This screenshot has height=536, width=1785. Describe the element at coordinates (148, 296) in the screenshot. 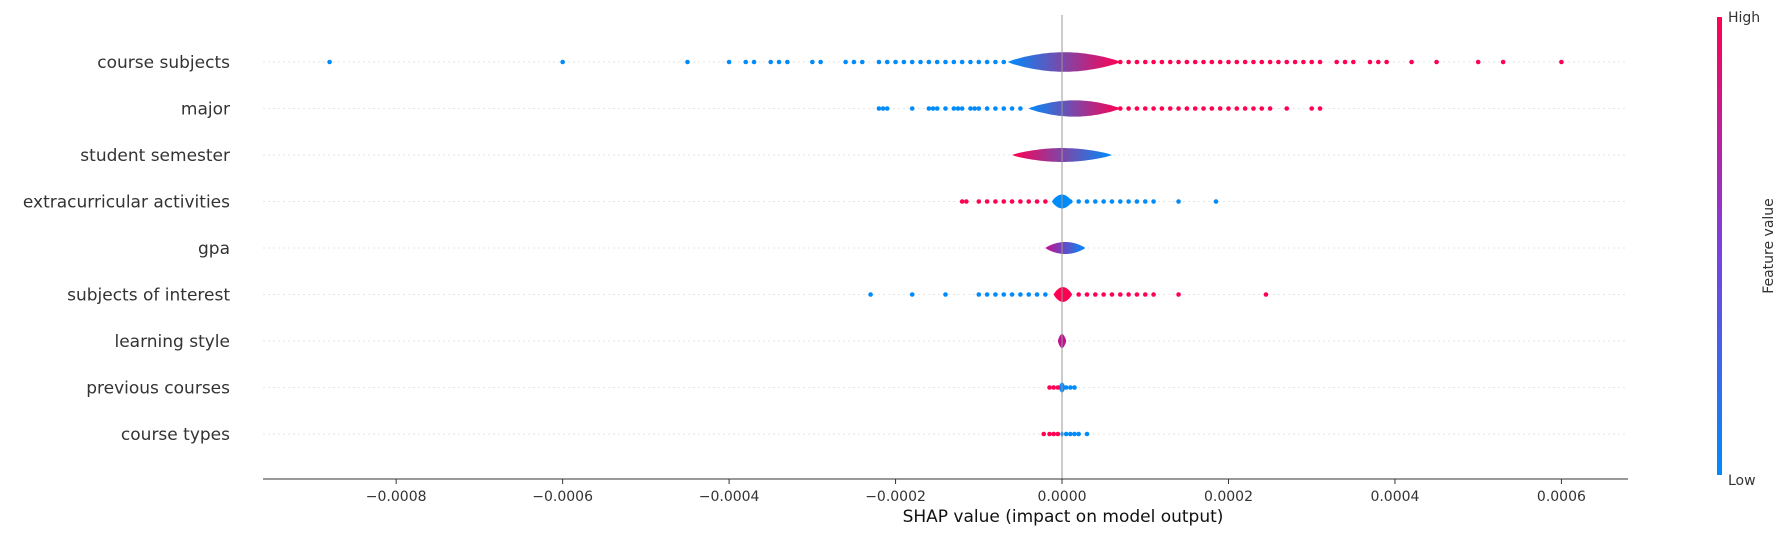

I see `feature-label: subjects of interest` at that location.